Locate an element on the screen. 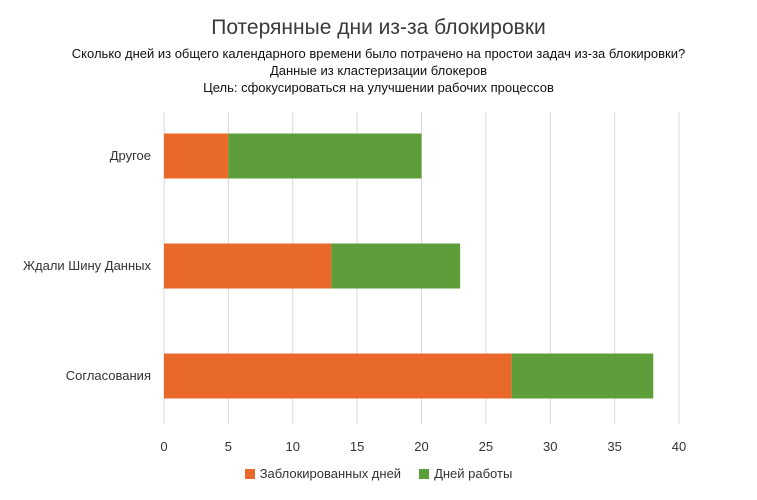 The height and width of the screenshot is (500, 757). chart-subtitle-2: Данные из кластеризации блокеров is located at coordinates (378, 70).